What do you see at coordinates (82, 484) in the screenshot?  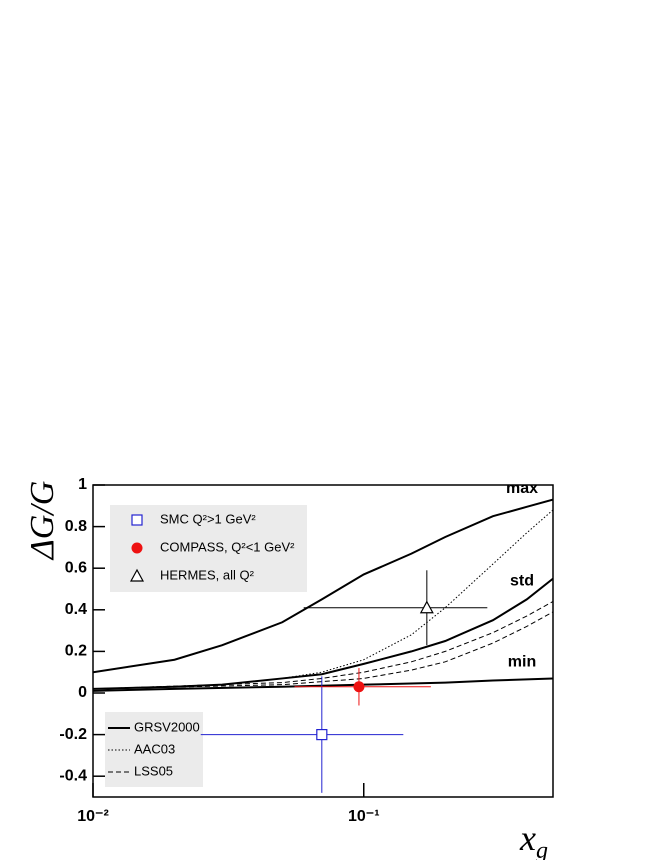 I see `y-tick-label: 1` at bounding box center [82, 484].